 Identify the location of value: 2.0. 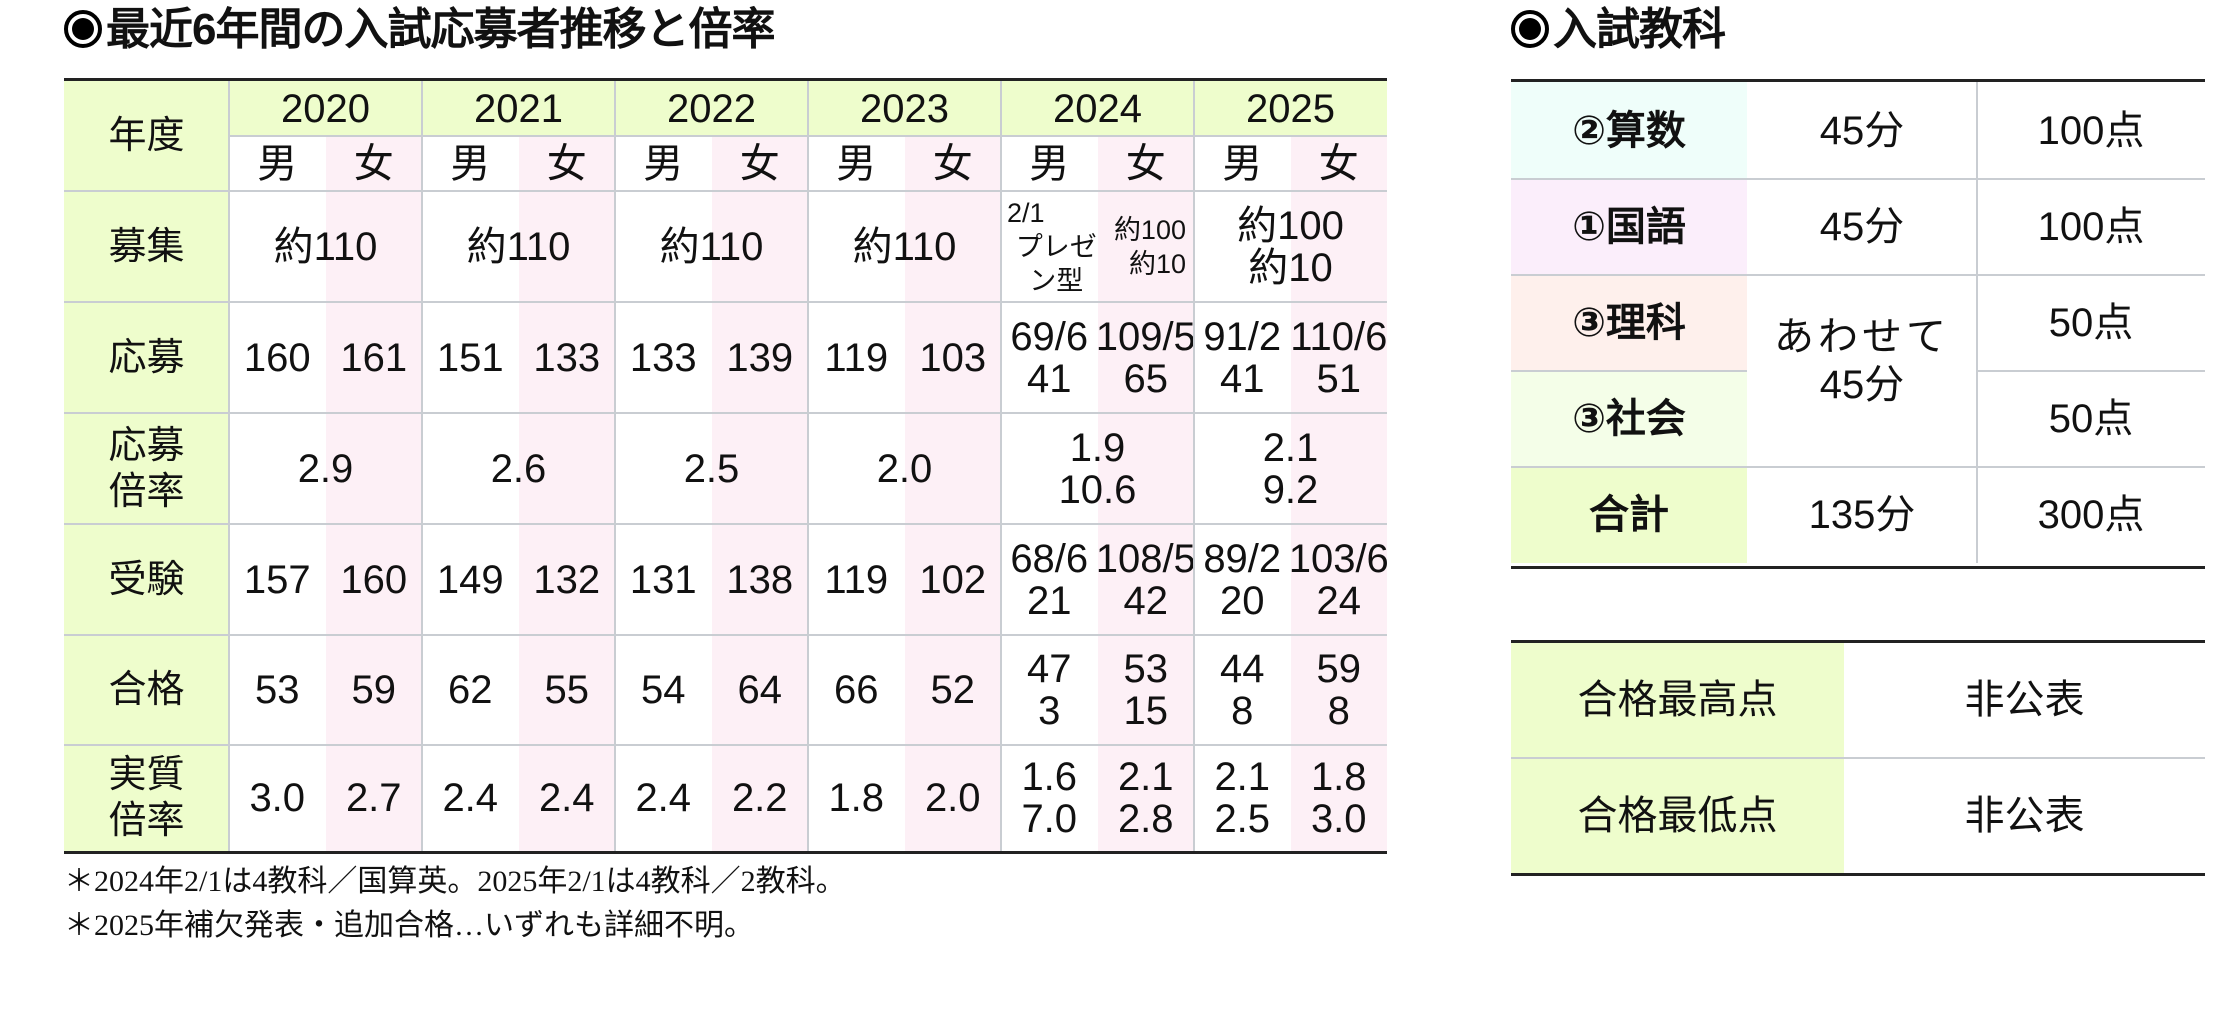
(904, 468).